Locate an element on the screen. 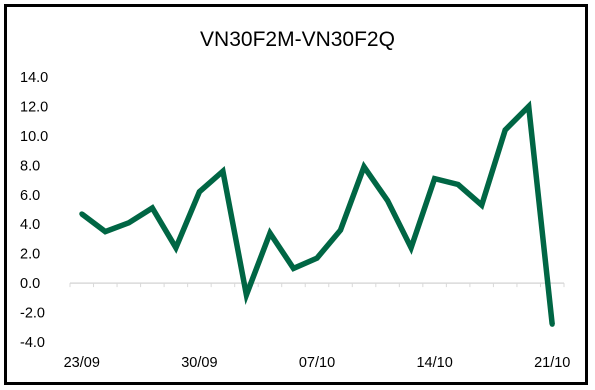 The width and height of the screenshot is (595, 390). y-tick-label: -4.0 is located at coordinates (32, 343).